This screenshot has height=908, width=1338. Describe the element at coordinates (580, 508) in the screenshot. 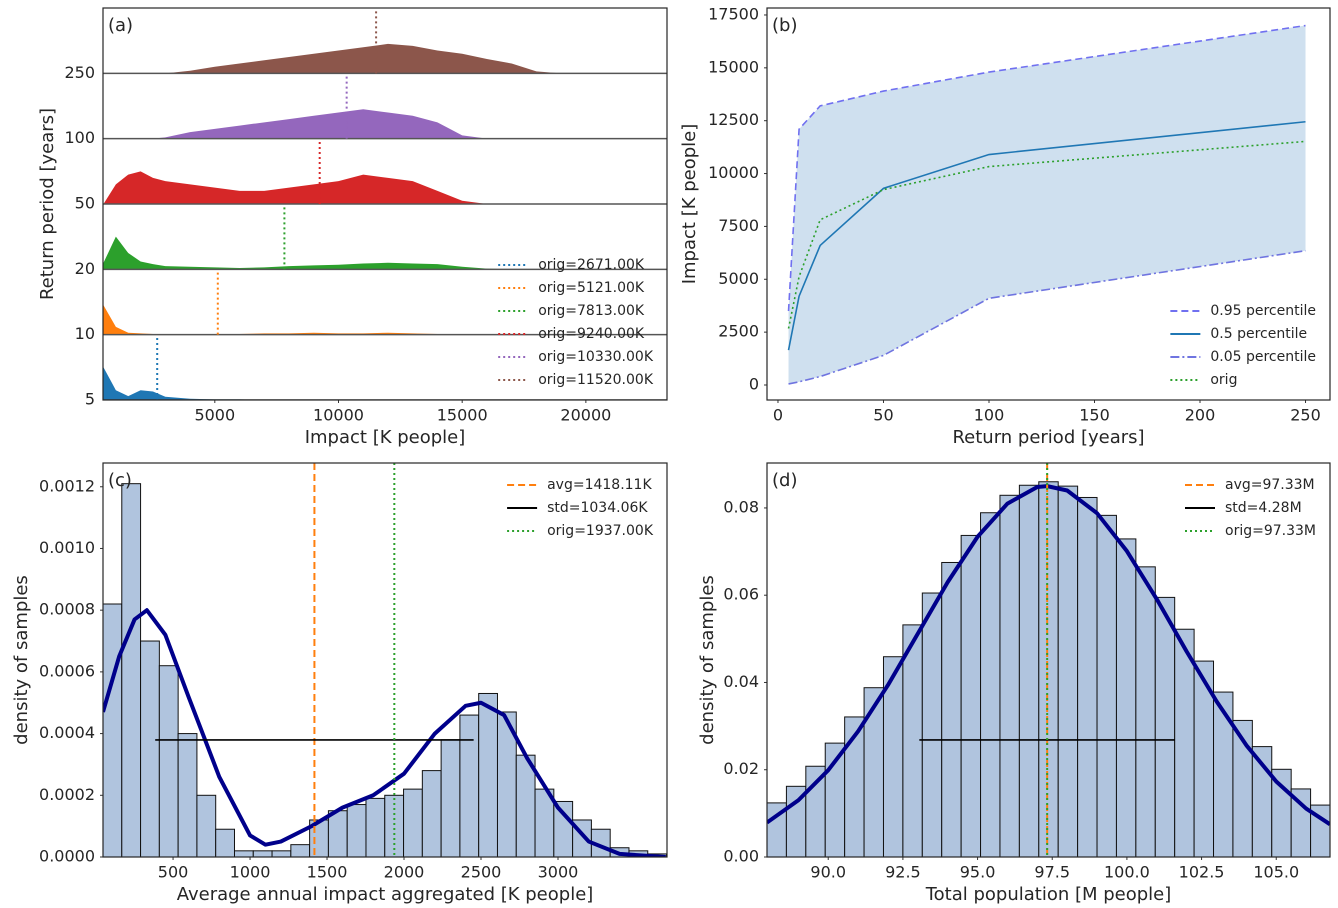

I see `legend: avg=1418.11K std=1034.06K orig=1937.00K` at that location.